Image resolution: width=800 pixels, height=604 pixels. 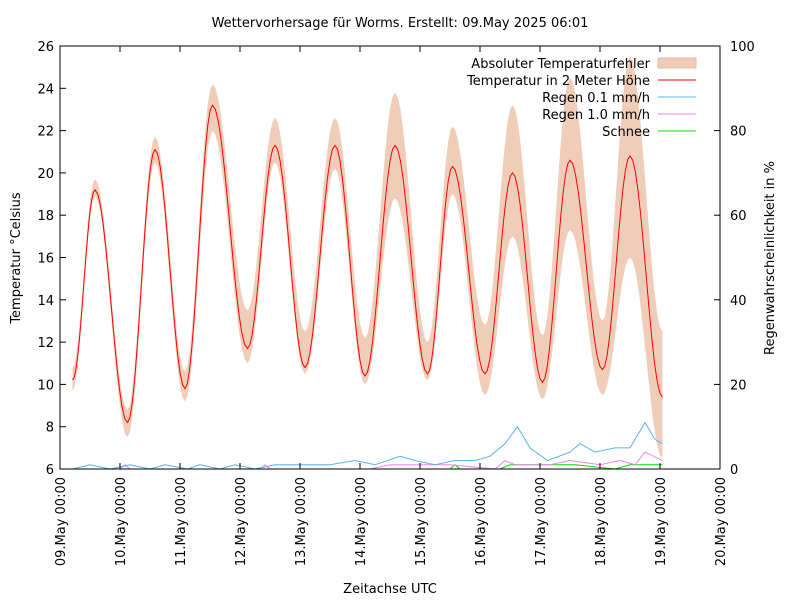 What do you see at coordinates (721, 521) in the screenshot?
I see `x-tick-label: 20.May 00:00` at bounding box center [721, 521].